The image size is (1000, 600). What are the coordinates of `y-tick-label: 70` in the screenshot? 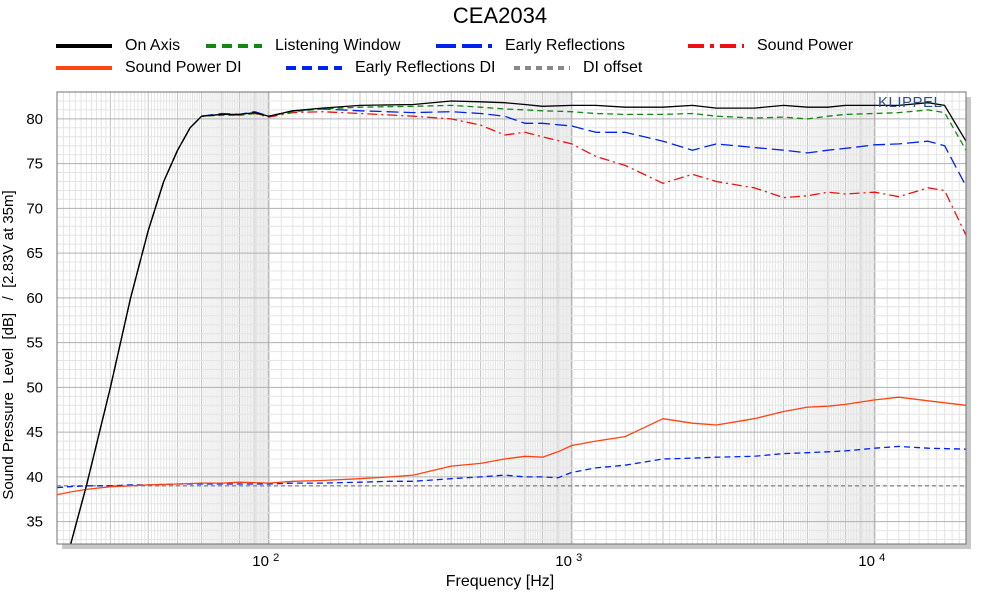 It's located at (34, 208).